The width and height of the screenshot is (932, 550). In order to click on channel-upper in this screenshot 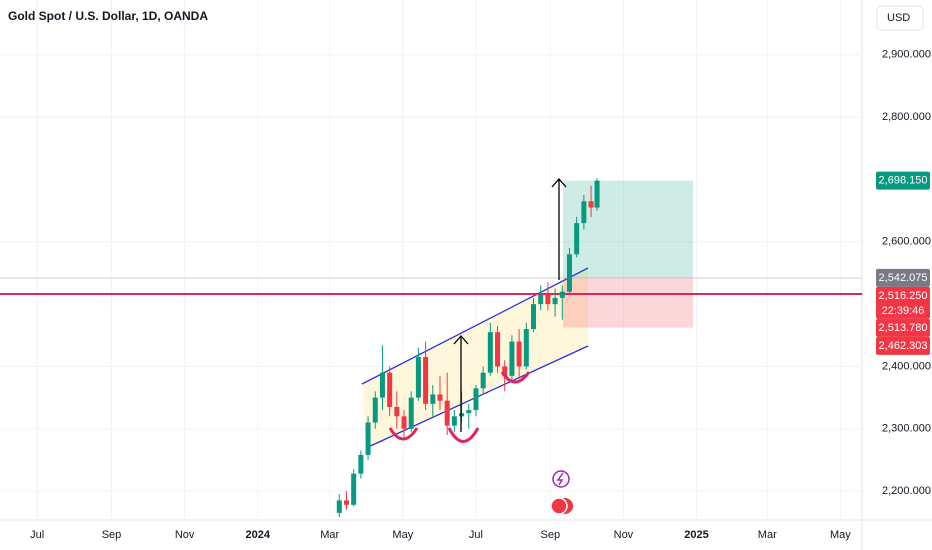, I will do `click(475, 326)`.